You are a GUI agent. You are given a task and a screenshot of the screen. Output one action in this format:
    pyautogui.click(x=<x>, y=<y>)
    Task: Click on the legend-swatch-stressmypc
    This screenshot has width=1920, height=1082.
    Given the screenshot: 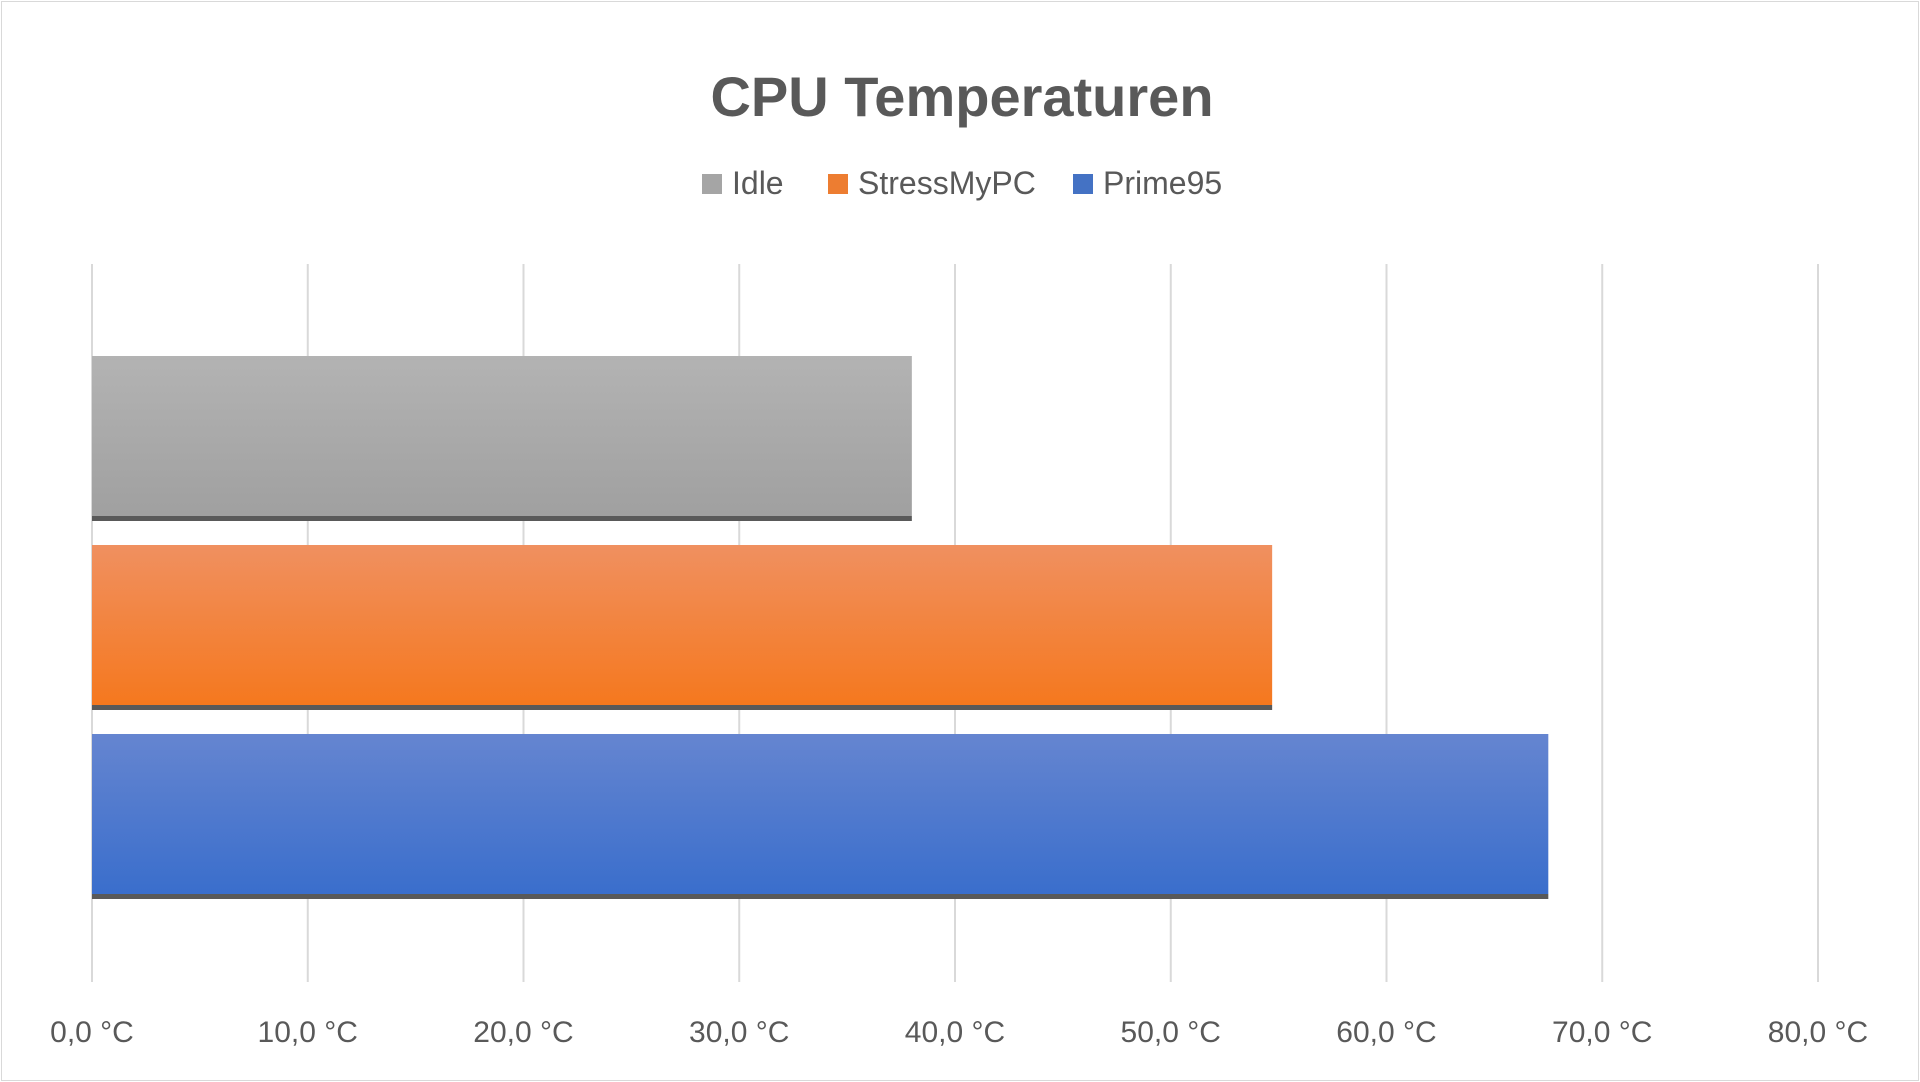 What is the action you would take?
    pyautogui.click(x=838, y=184)
    